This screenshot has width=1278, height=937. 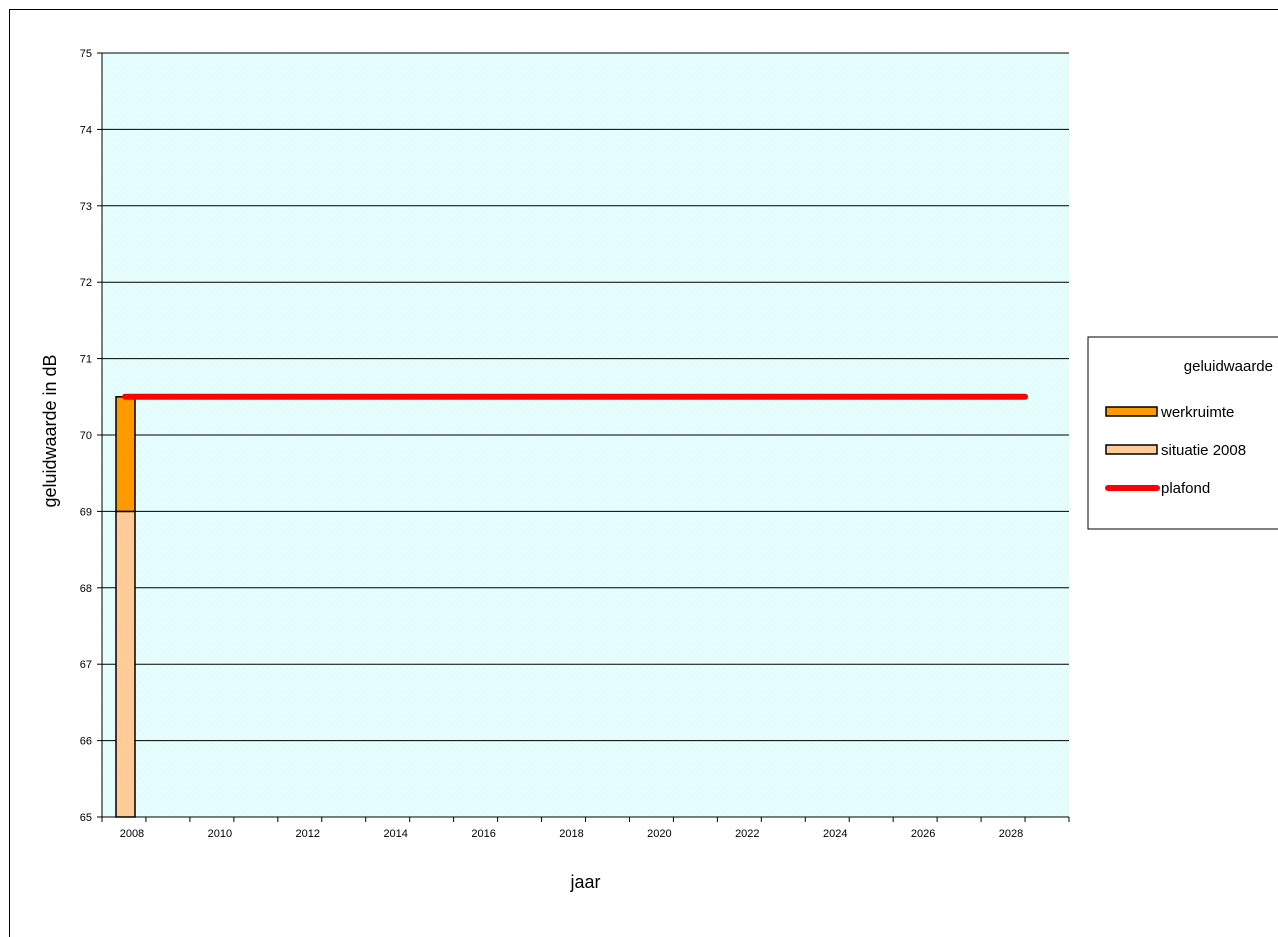 What do you see at coordinates (1131, 449) in the screenshot?
I see `legend-swatch-situatie-2008` at bounding box center [1131, 449].